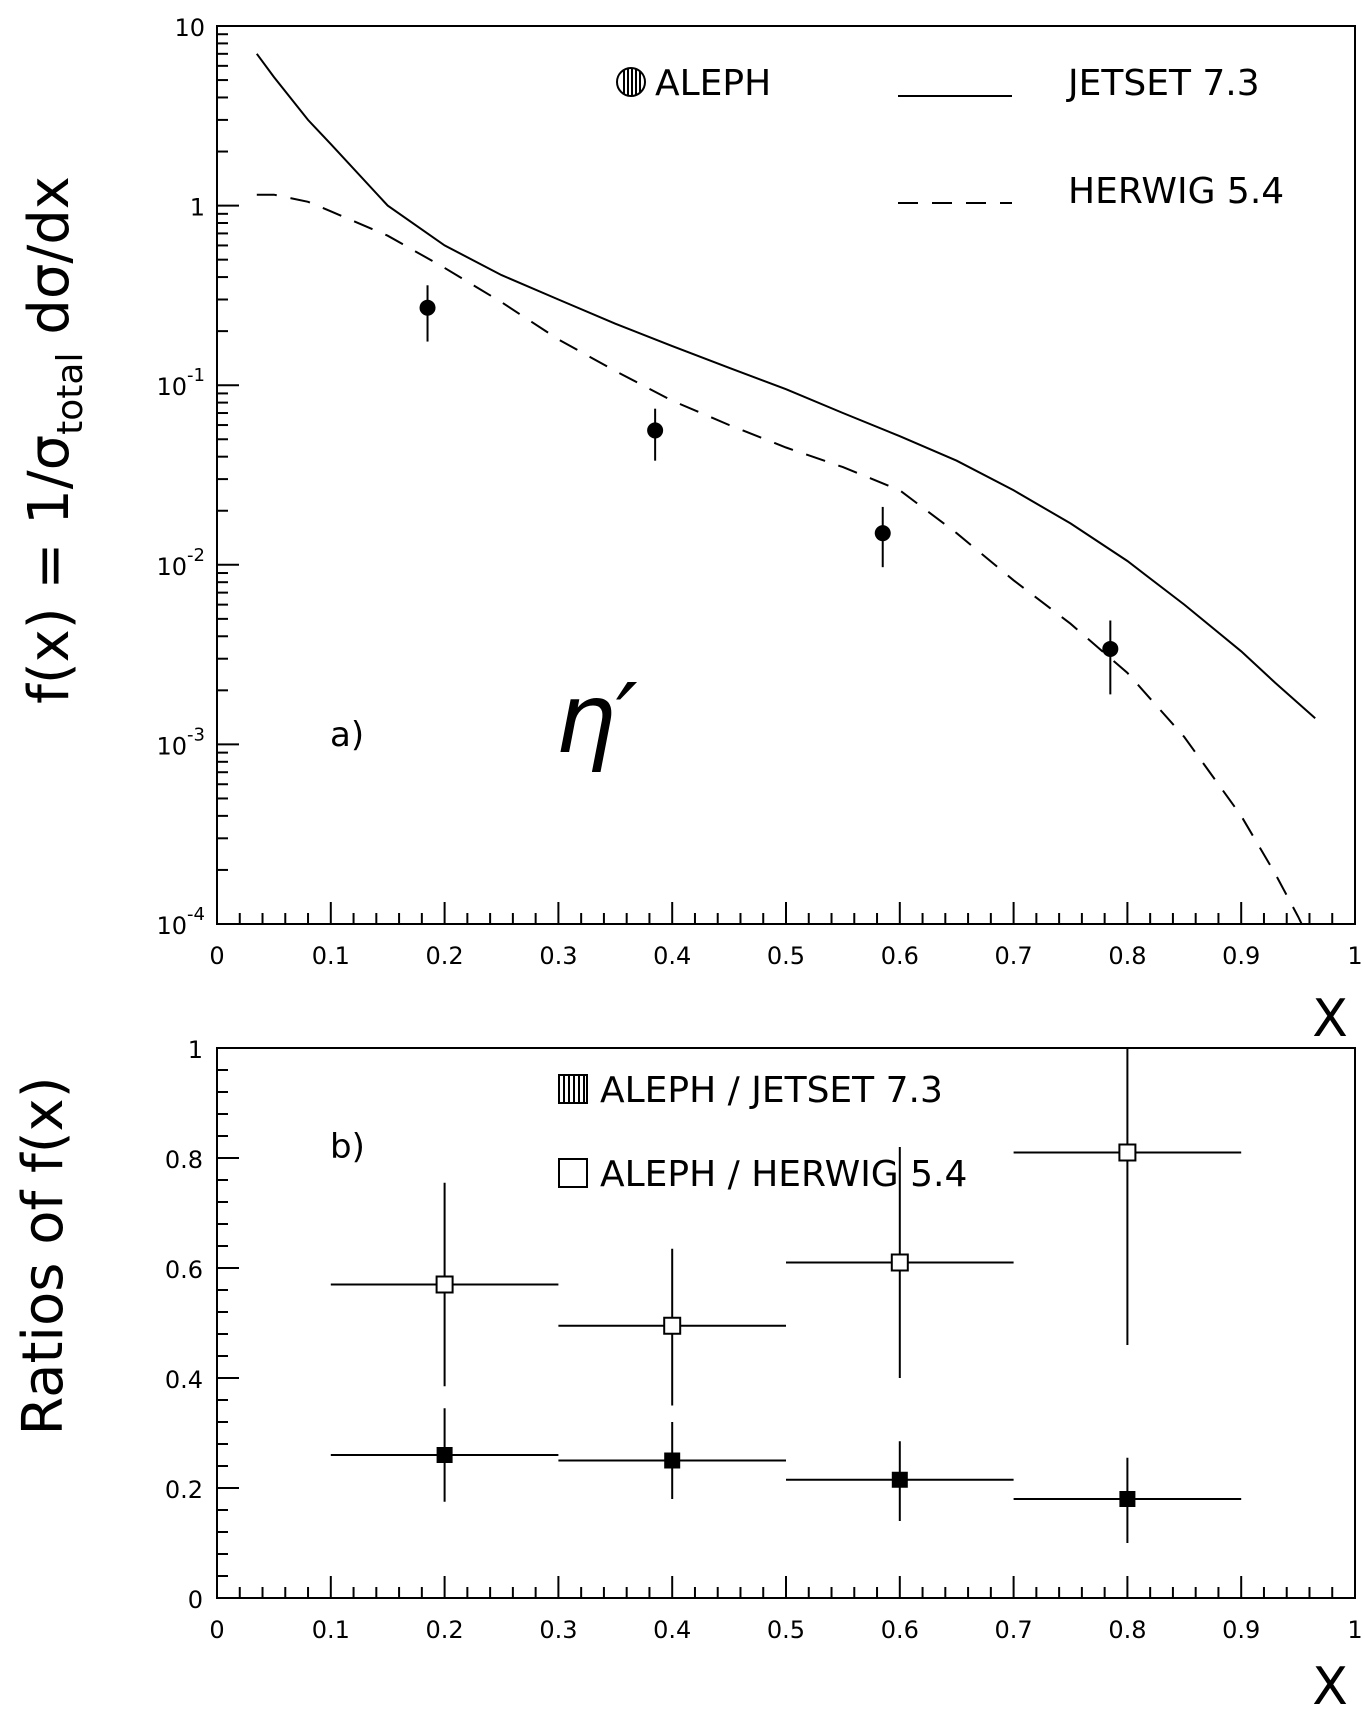 This screenshot has height=1712, width=1365. What do you see at coordinates (672, 1630) in the screenshot?
I see `panel-b-x-tick-label: 0.4` at bounding box center [672, 1630].